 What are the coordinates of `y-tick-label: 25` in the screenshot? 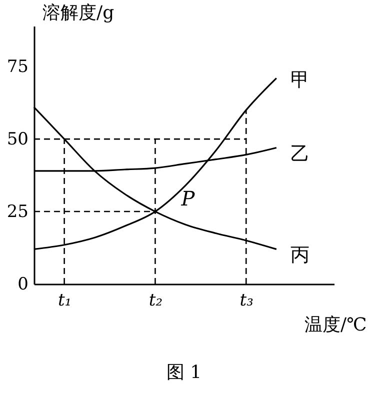 It's located at (17, 212).